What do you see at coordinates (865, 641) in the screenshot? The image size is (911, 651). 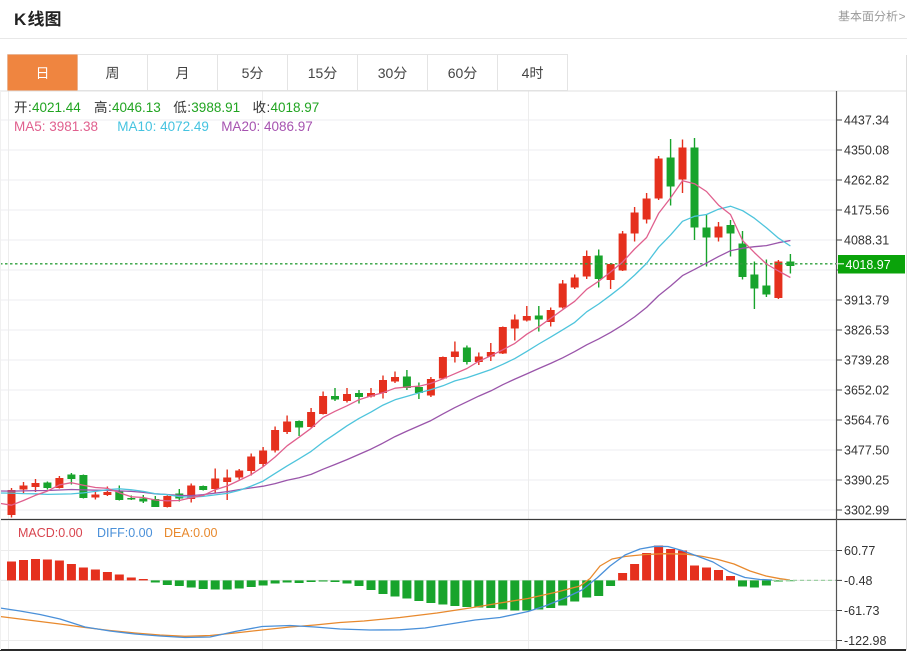 I see `svg-text: -122.98` at bounding box center [865, 641].